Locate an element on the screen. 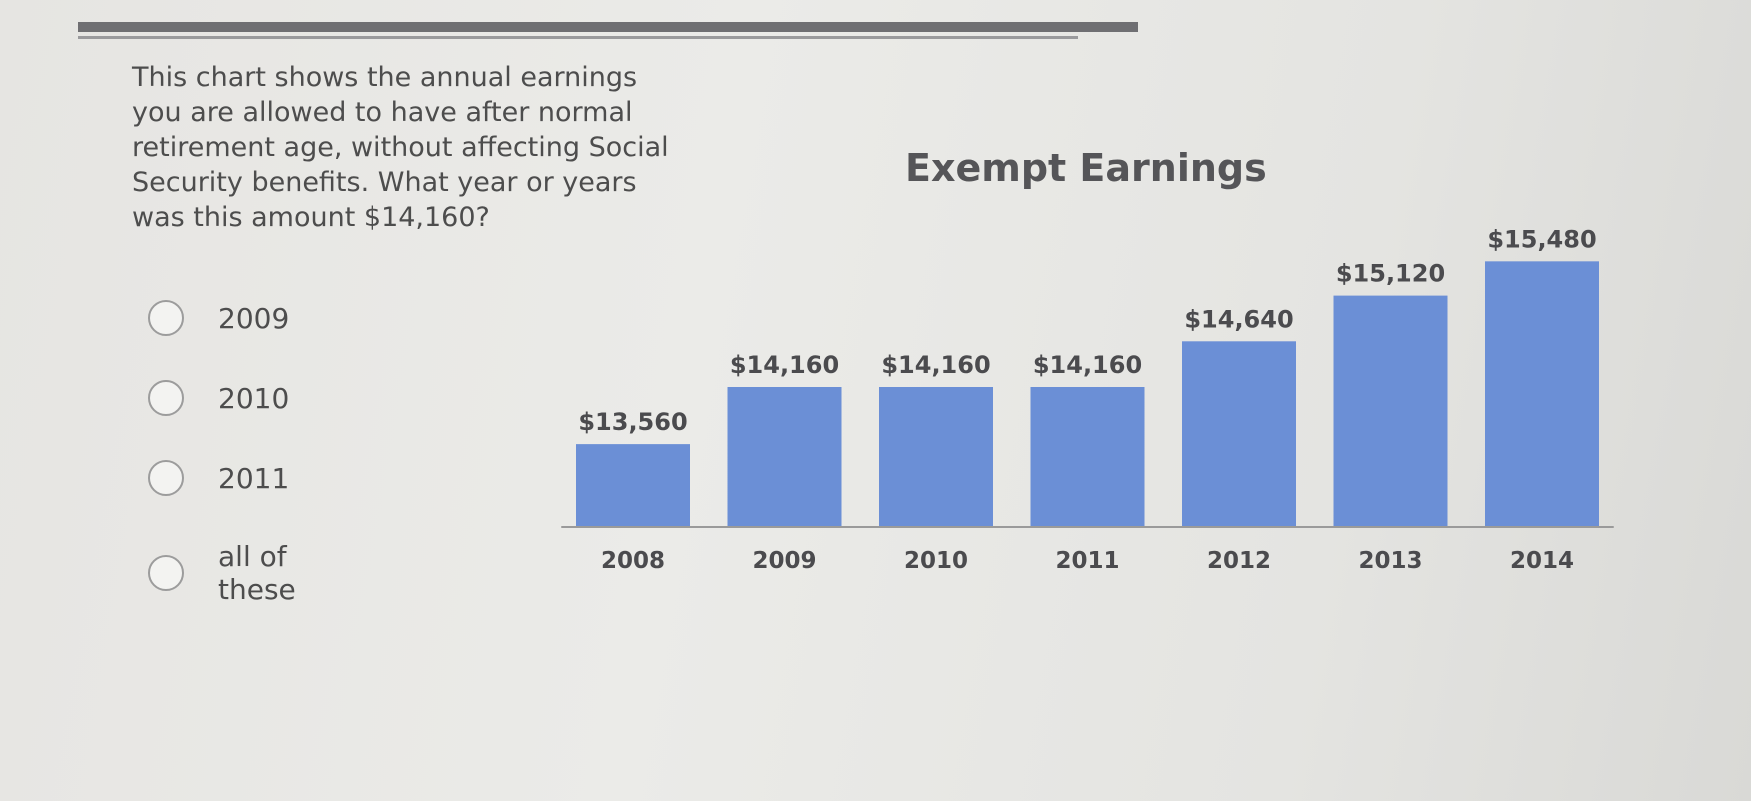 Image resolution: width=1751 pixels, height=801 pixels. option-2010: 2010 is located at coordinates (218, 398).